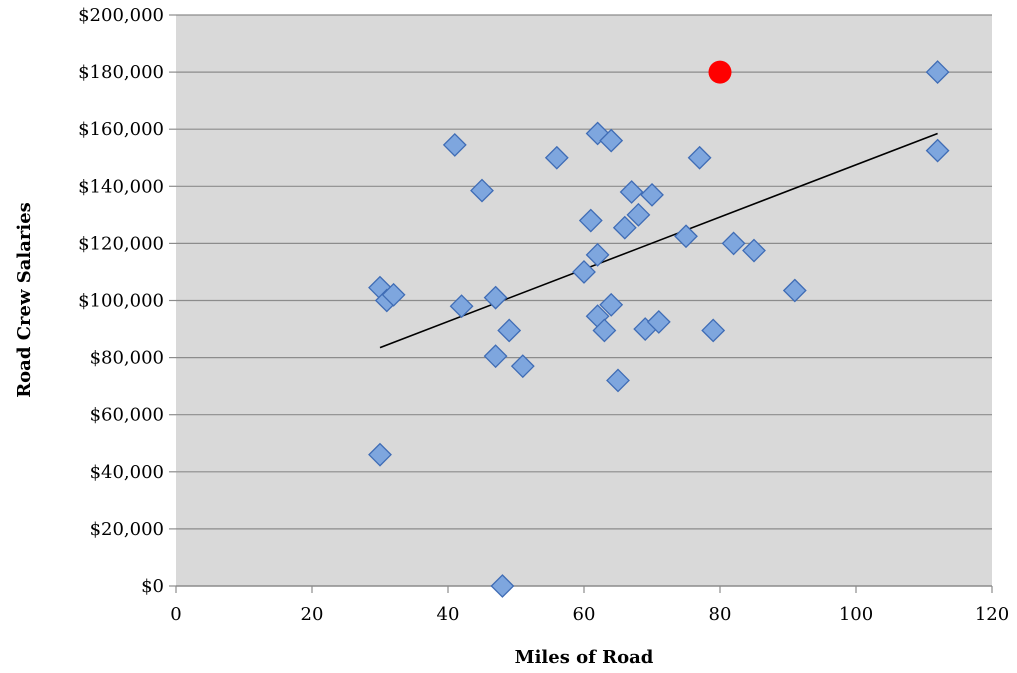 This screenshot has width=1017, height=673. Describe the element at coordinates (121, 72) in the screenshot. I see `y-tick-label: $180,000` at that location.